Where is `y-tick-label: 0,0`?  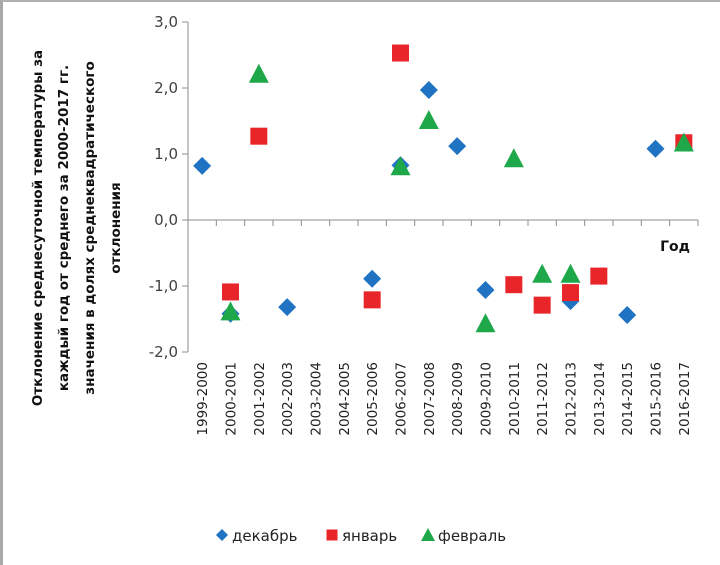
y-tick-label: 0,0 is located at coordinates (166, 220).